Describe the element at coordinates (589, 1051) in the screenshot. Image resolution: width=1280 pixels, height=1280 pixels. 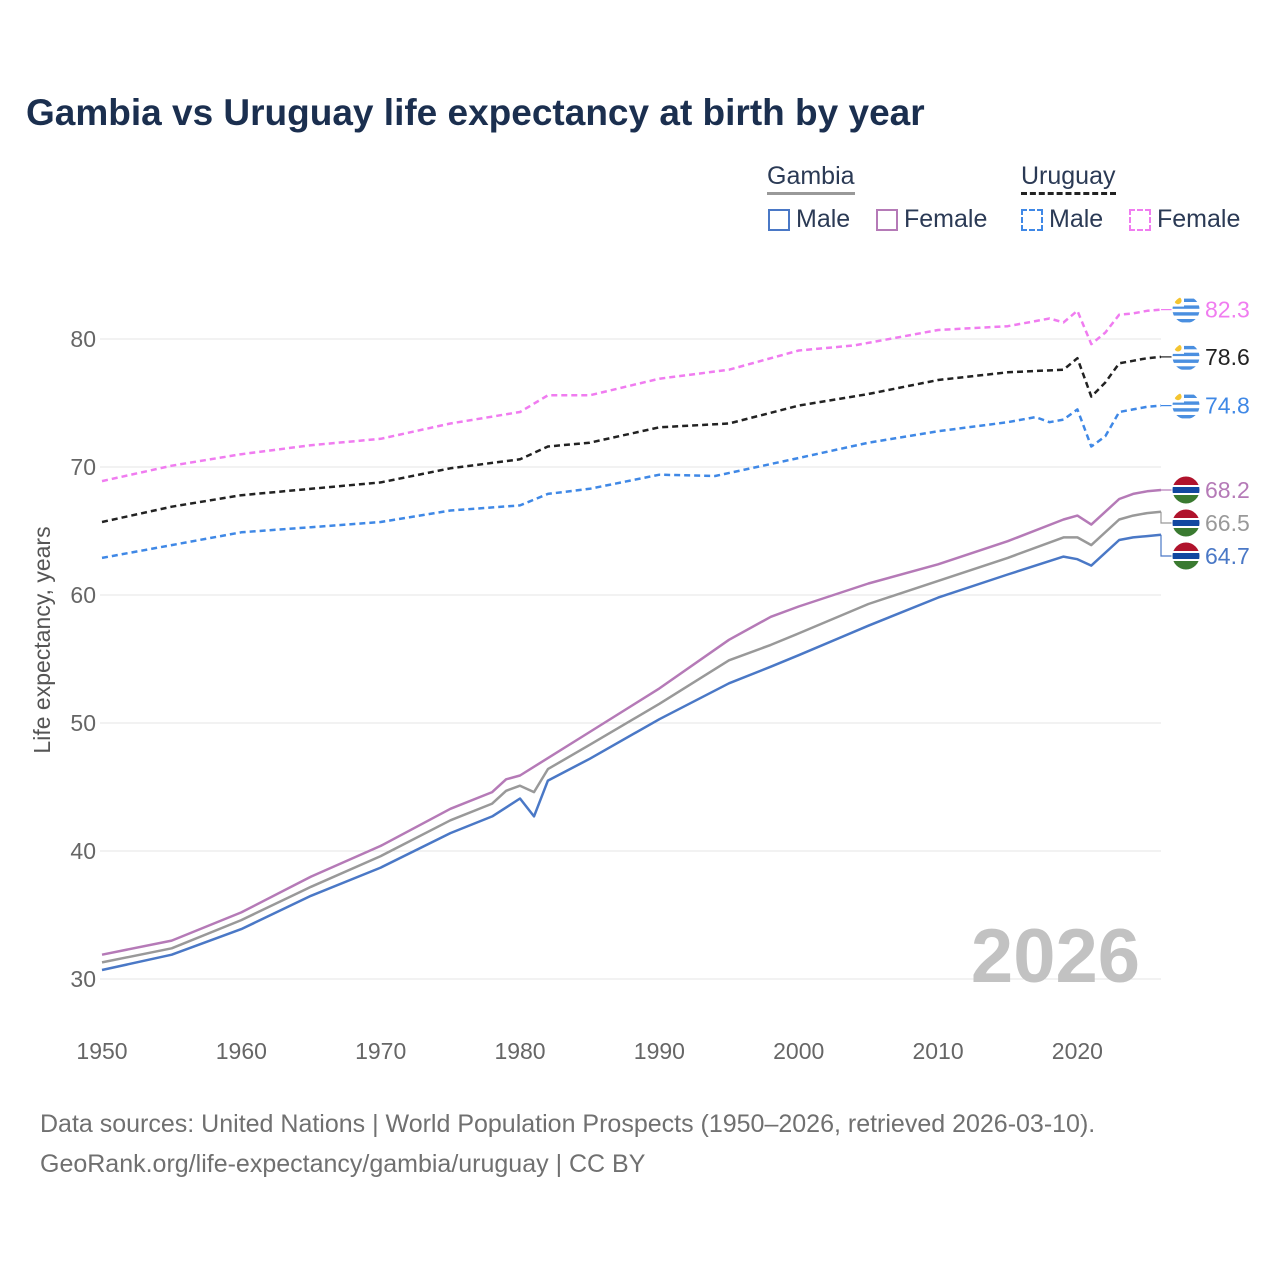
I see `x-axis-ticks: 1950 1960 1970 1980 1990 2000 2010 2020` at that location.